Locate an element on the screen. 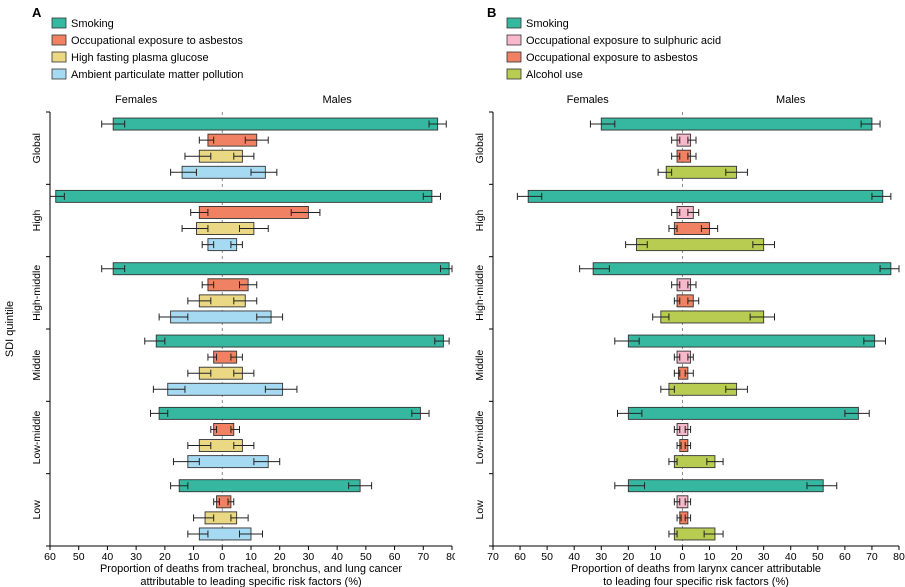 This screenshot has width=905, height=587. legend-label: Alcohol use is located at coordinates (554, 75).